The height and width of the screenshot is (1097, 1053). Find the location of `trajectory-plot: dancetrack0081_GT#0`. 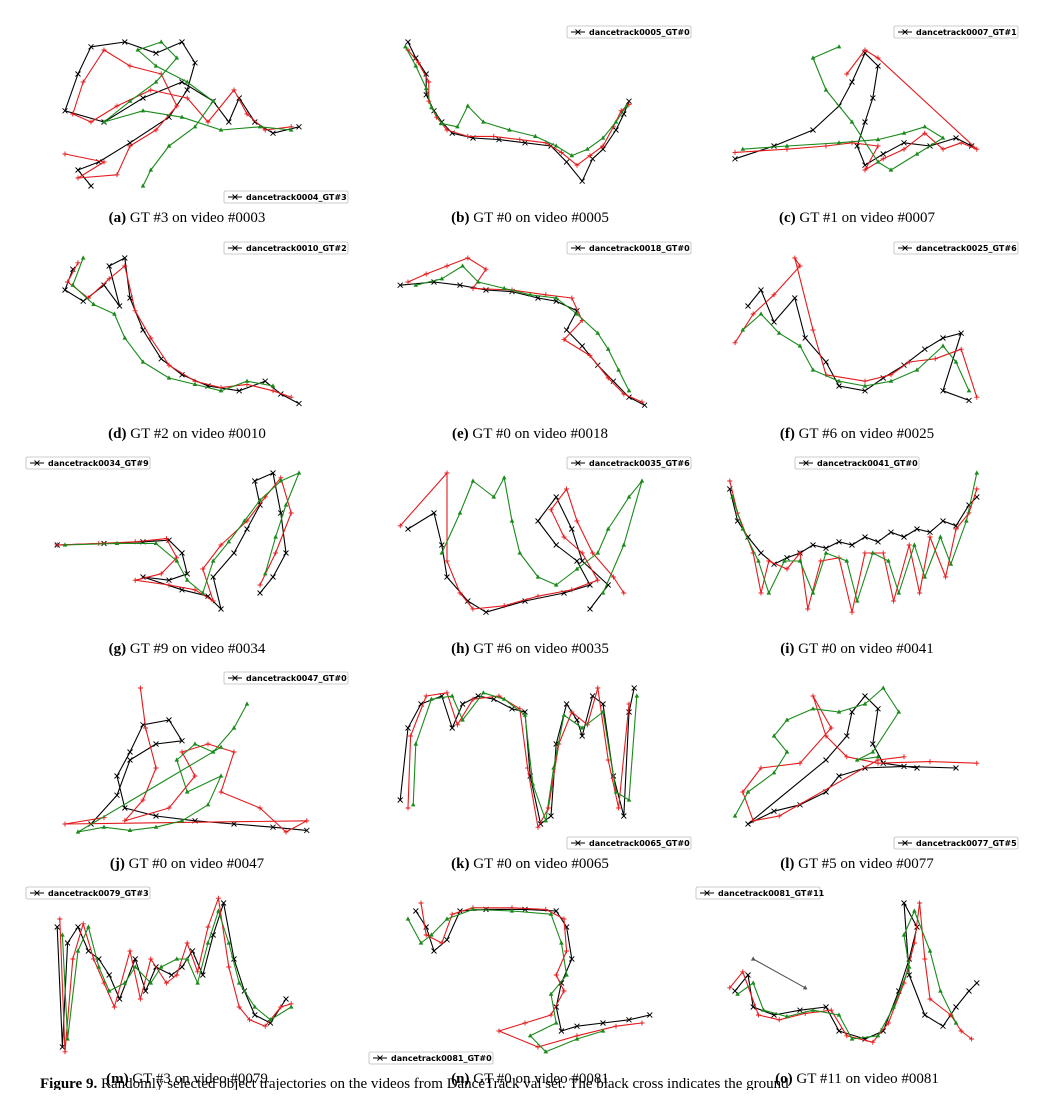

trajectory-plot: dancetrack0081_GT#0 is located at coordinates (510, 982).